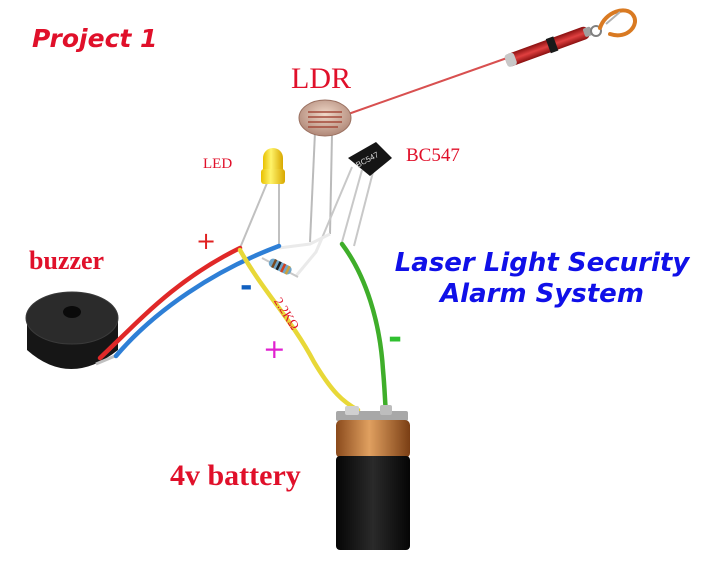 The width and height of the screenshot is (720, 576). What do you see at coordinates (206, 241) in the screenshot?
I see `buzzer-plus-sign: +` at bounding box center [206, 241].